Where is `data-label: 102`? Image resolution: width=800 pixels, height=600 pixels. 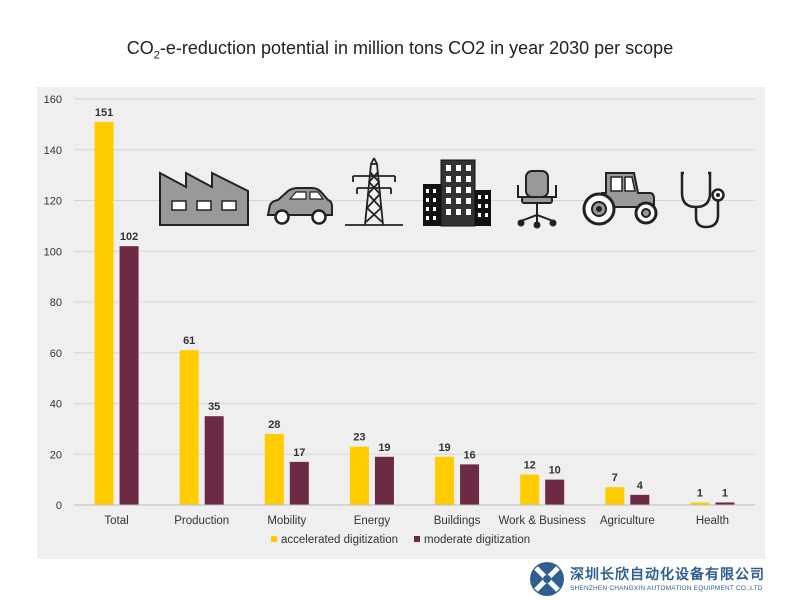
data-label: 102 is located at coordinates (129, 237).